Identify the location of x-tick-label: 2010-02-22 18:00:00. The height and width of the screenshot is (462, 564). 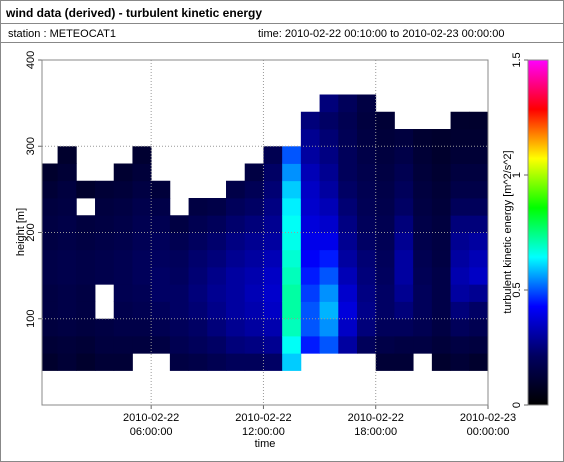
(376, 425).